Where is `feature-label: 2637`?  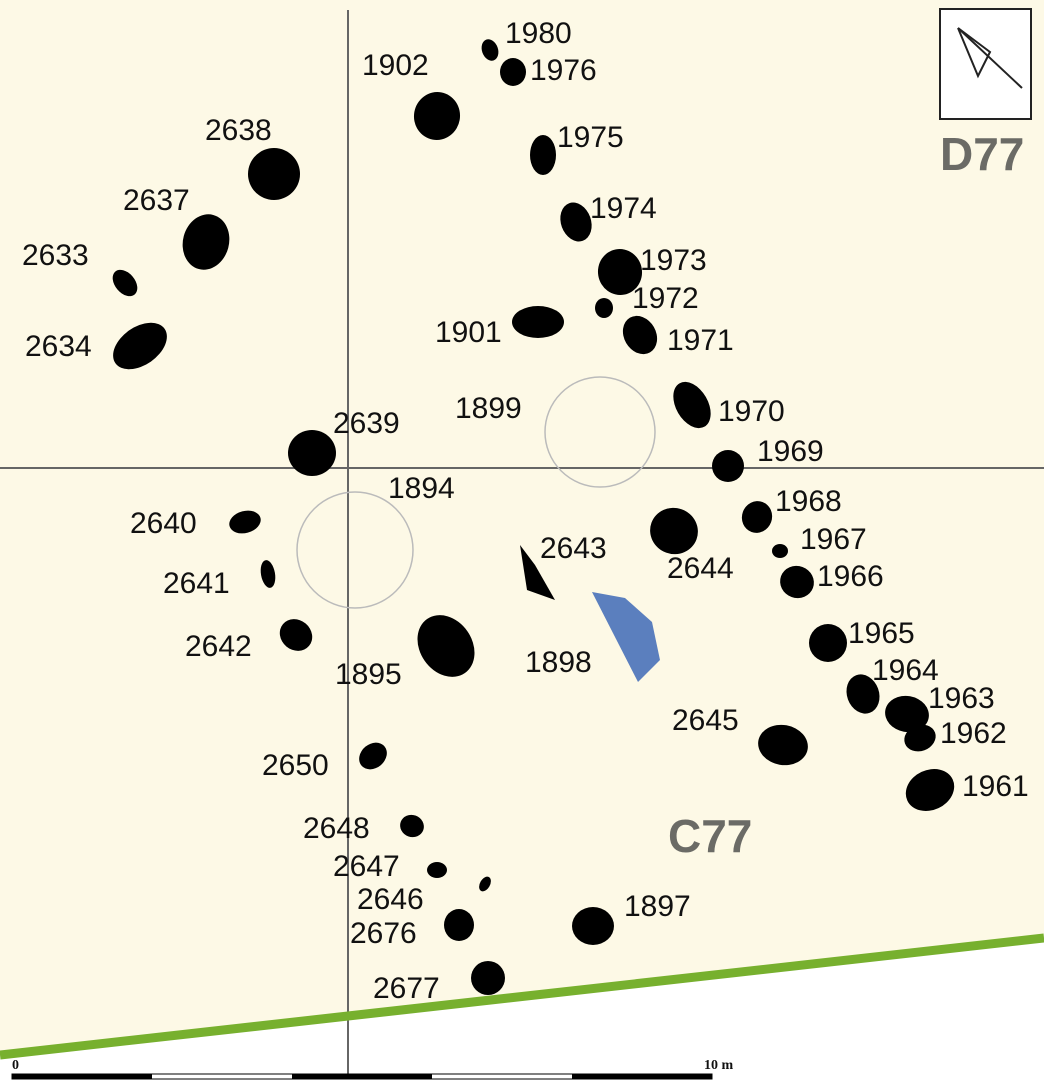 feature-label: 2637 is located at coordinates (156, 200).